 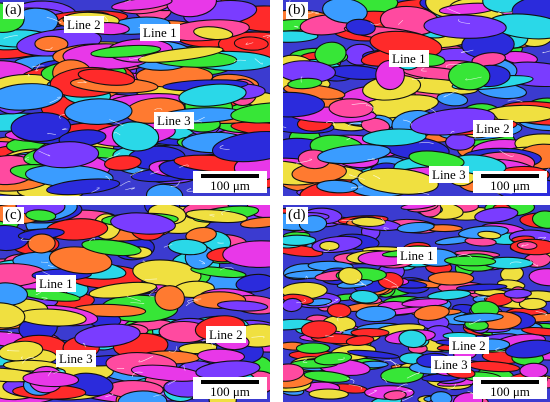 What do you see at coordinates (493, 128) in the screenshot?
I see `line-2-label-b: Line 2` at bounding box center [493, 128].